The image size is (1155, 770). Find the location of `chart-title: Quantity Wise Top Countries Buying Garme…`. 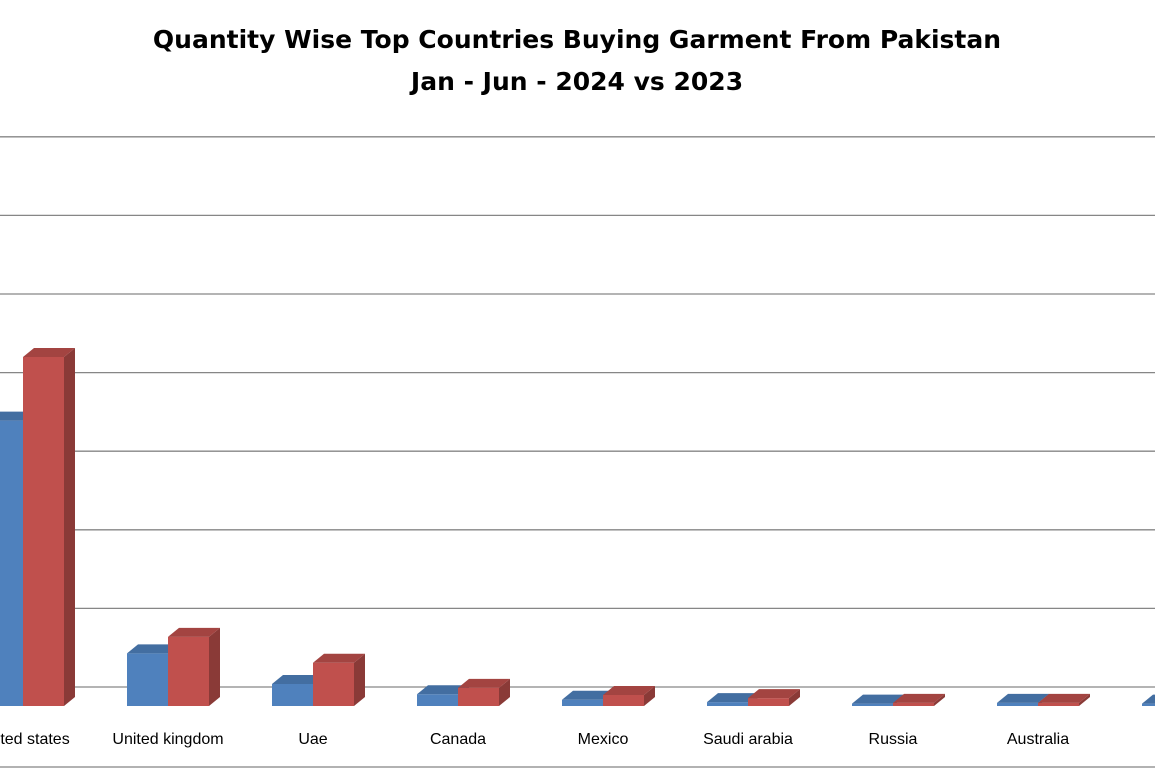

chart-title: Quantity Wise Top Countries Buying Garme… is located at coordinates (577, 39).